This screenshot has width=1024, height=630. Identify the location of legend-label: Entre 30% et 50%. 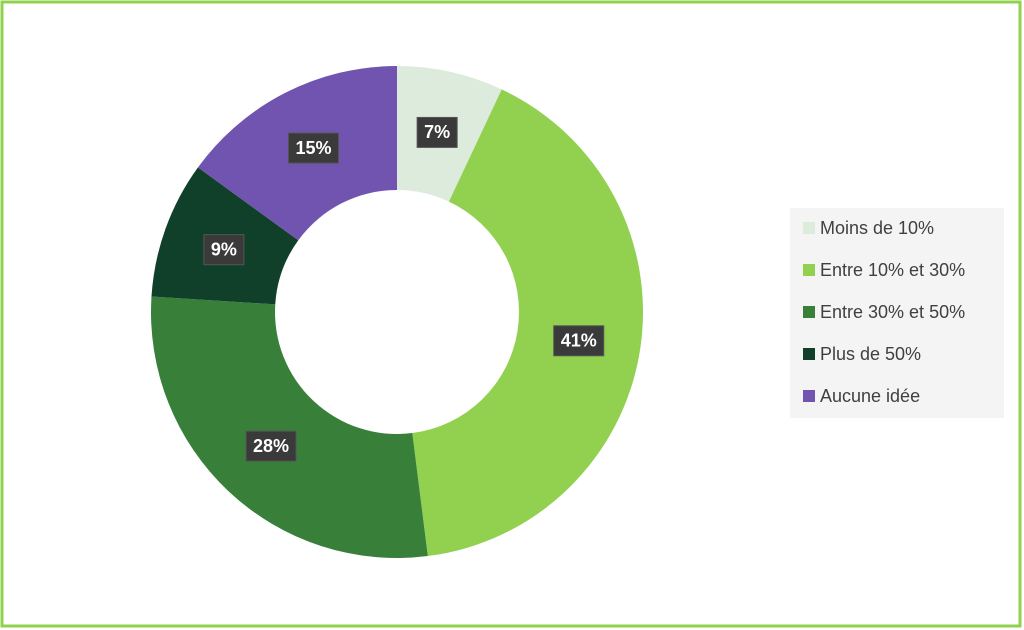
(892, 312).